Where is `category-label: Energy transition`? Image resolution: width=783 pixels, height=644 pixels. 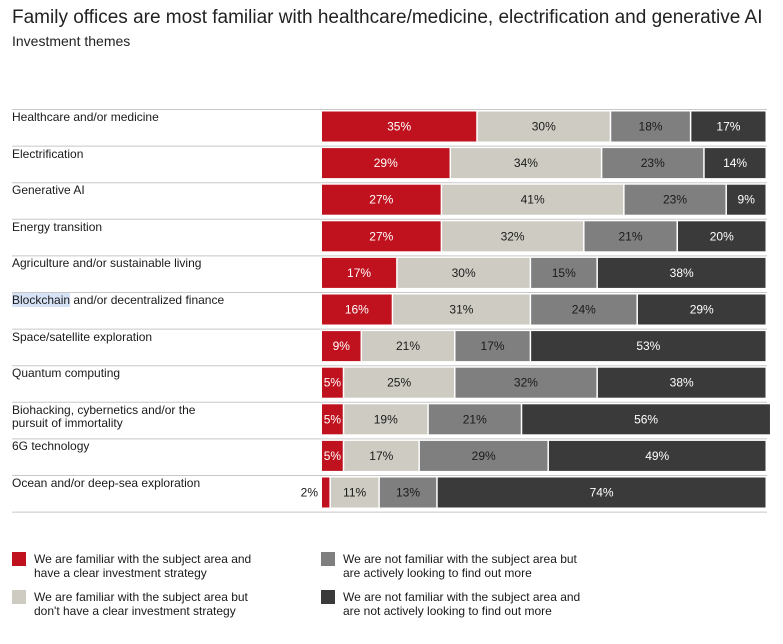
category-label: Energy transition is located at coordinates (162, 226).